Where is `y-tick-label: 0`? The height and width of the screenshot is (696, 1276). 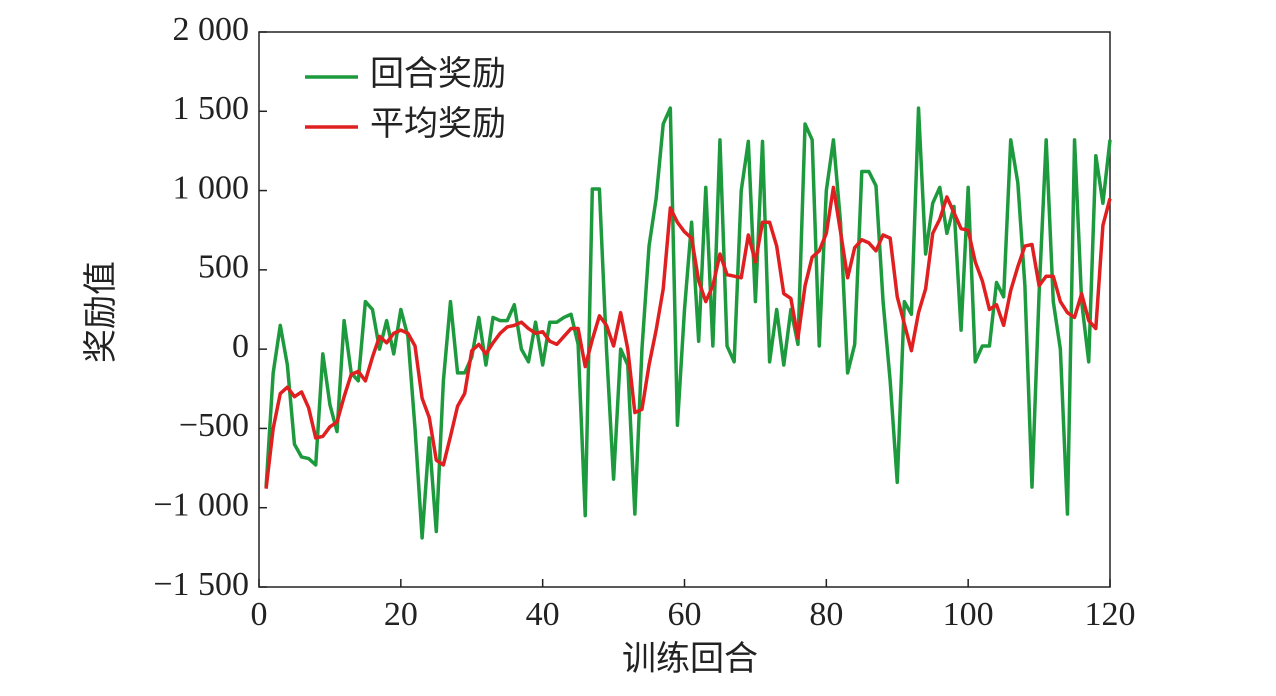
y-tick-label: 0 is located at coordinates (240, 346).